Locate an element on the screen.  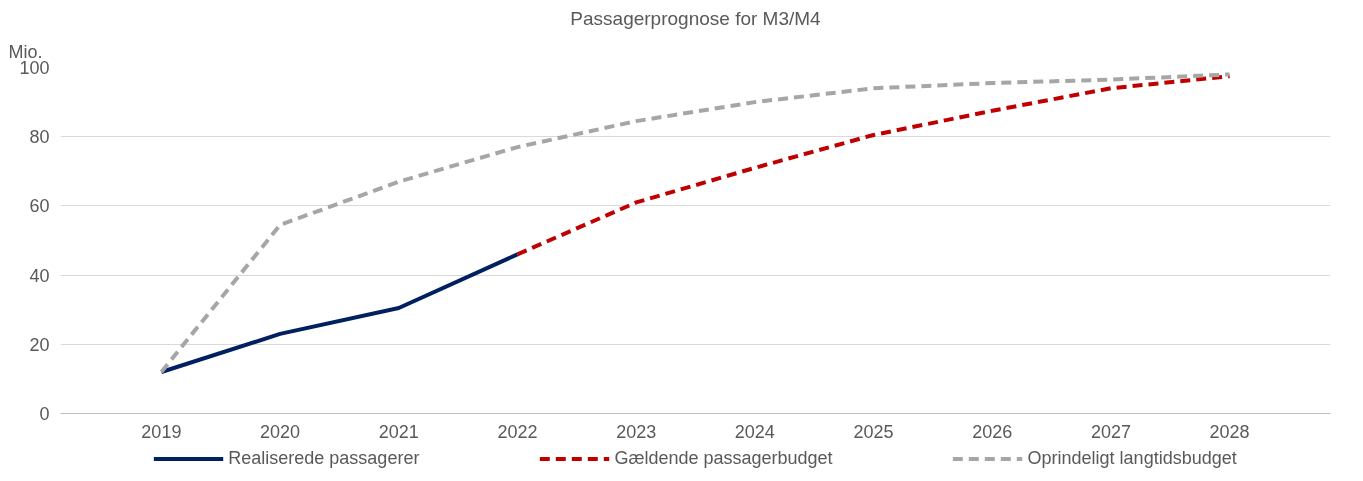
y-tick-label: 40 is located at coordinates (39, 275).